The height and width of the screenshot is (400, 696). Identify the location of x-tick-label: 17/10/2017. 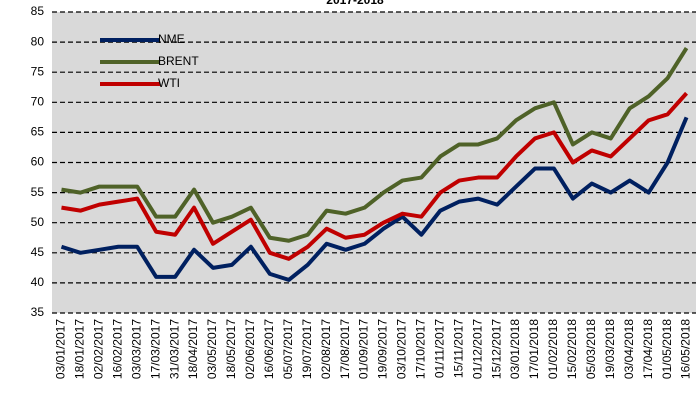
(421, 349).